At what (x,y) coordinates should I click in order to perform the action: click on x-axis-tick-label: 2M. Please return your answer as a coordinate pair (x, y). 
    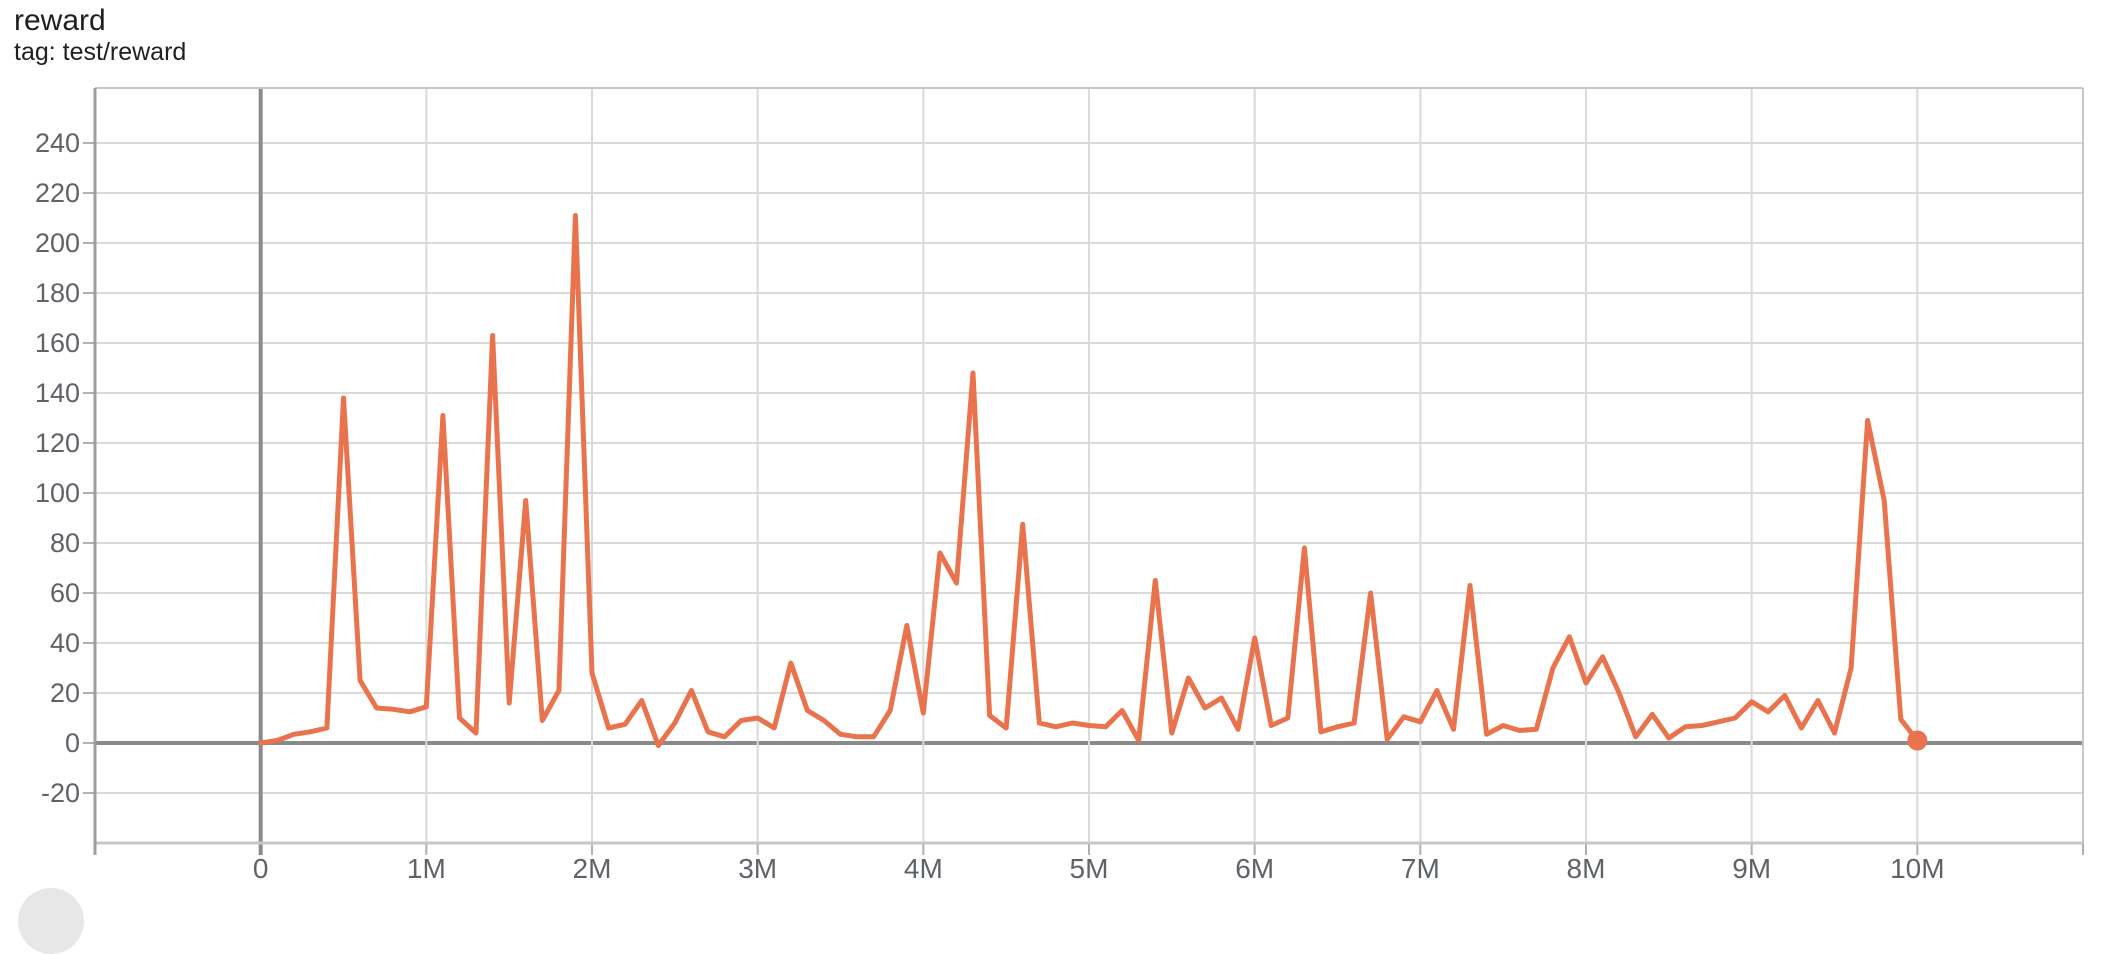
    Looking at the image, I should click on (592, 868).